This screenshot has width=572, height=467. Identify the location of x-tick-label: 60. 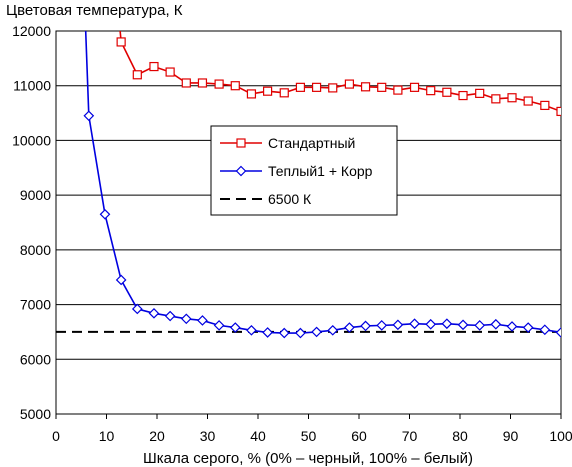
(359, 436).